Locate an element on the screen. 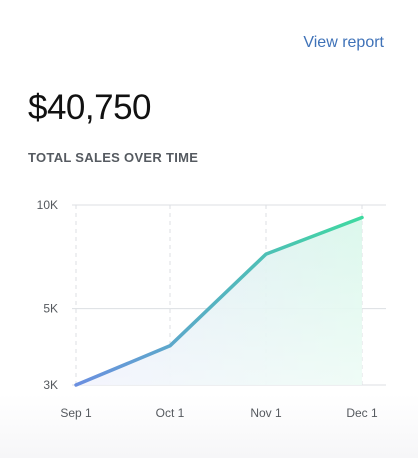 The width and height of the screenshot is (418, 458). y-tick-label: 5K is located at coordinates (50, 309).